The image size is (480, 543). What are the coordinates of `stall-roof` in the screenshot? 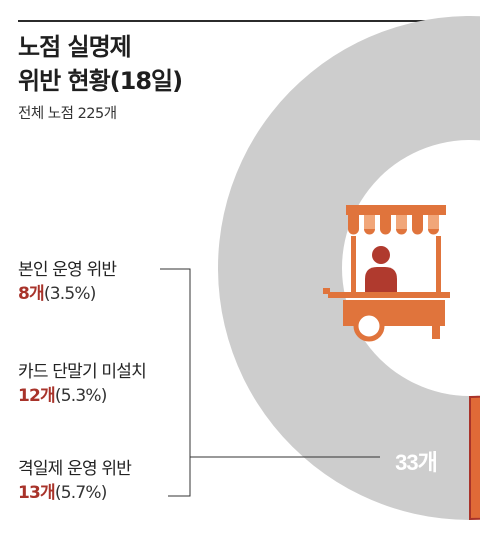 It's located at (396, 210).